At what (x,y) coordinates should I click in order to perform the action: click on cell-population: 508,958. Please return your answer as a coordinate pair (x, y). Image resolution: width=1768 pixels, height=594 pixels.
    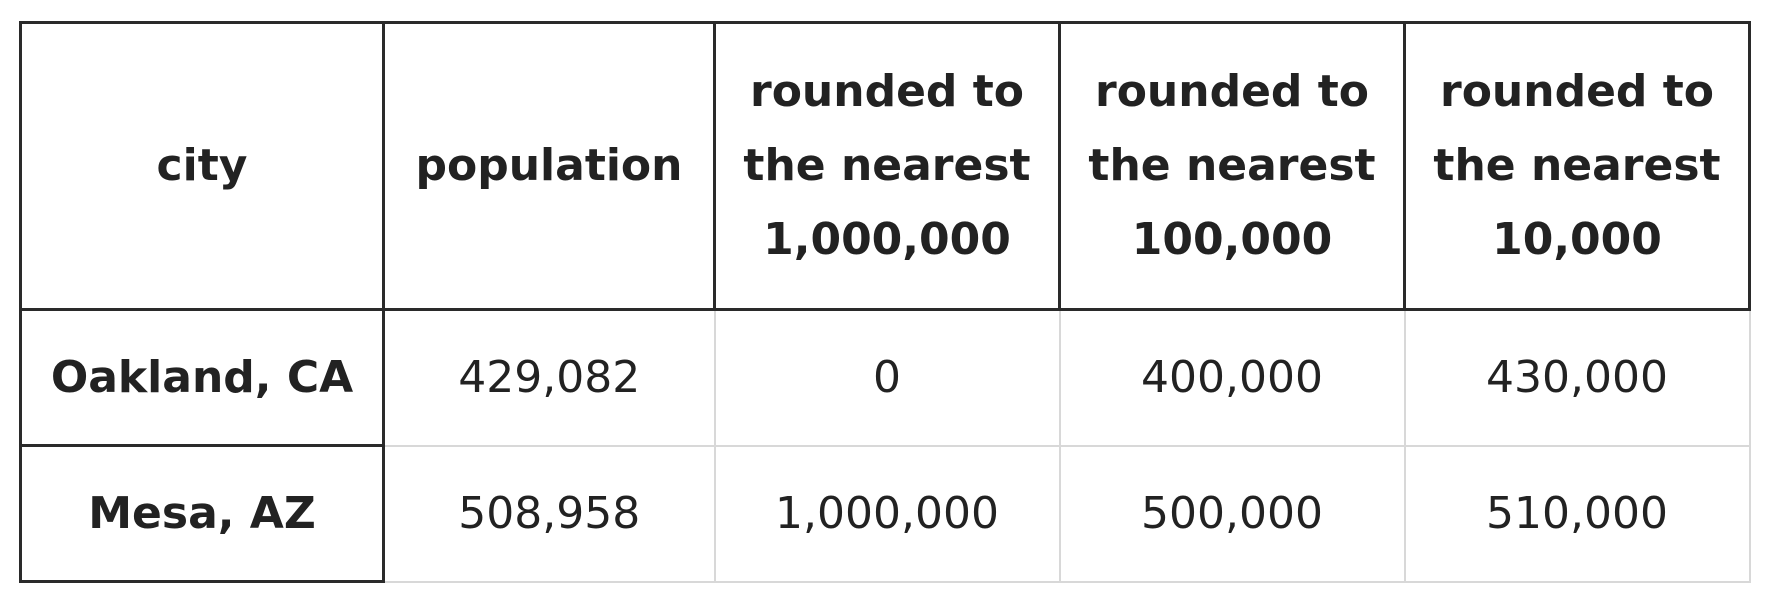
    Looking at the image, I should click on (549, 513).